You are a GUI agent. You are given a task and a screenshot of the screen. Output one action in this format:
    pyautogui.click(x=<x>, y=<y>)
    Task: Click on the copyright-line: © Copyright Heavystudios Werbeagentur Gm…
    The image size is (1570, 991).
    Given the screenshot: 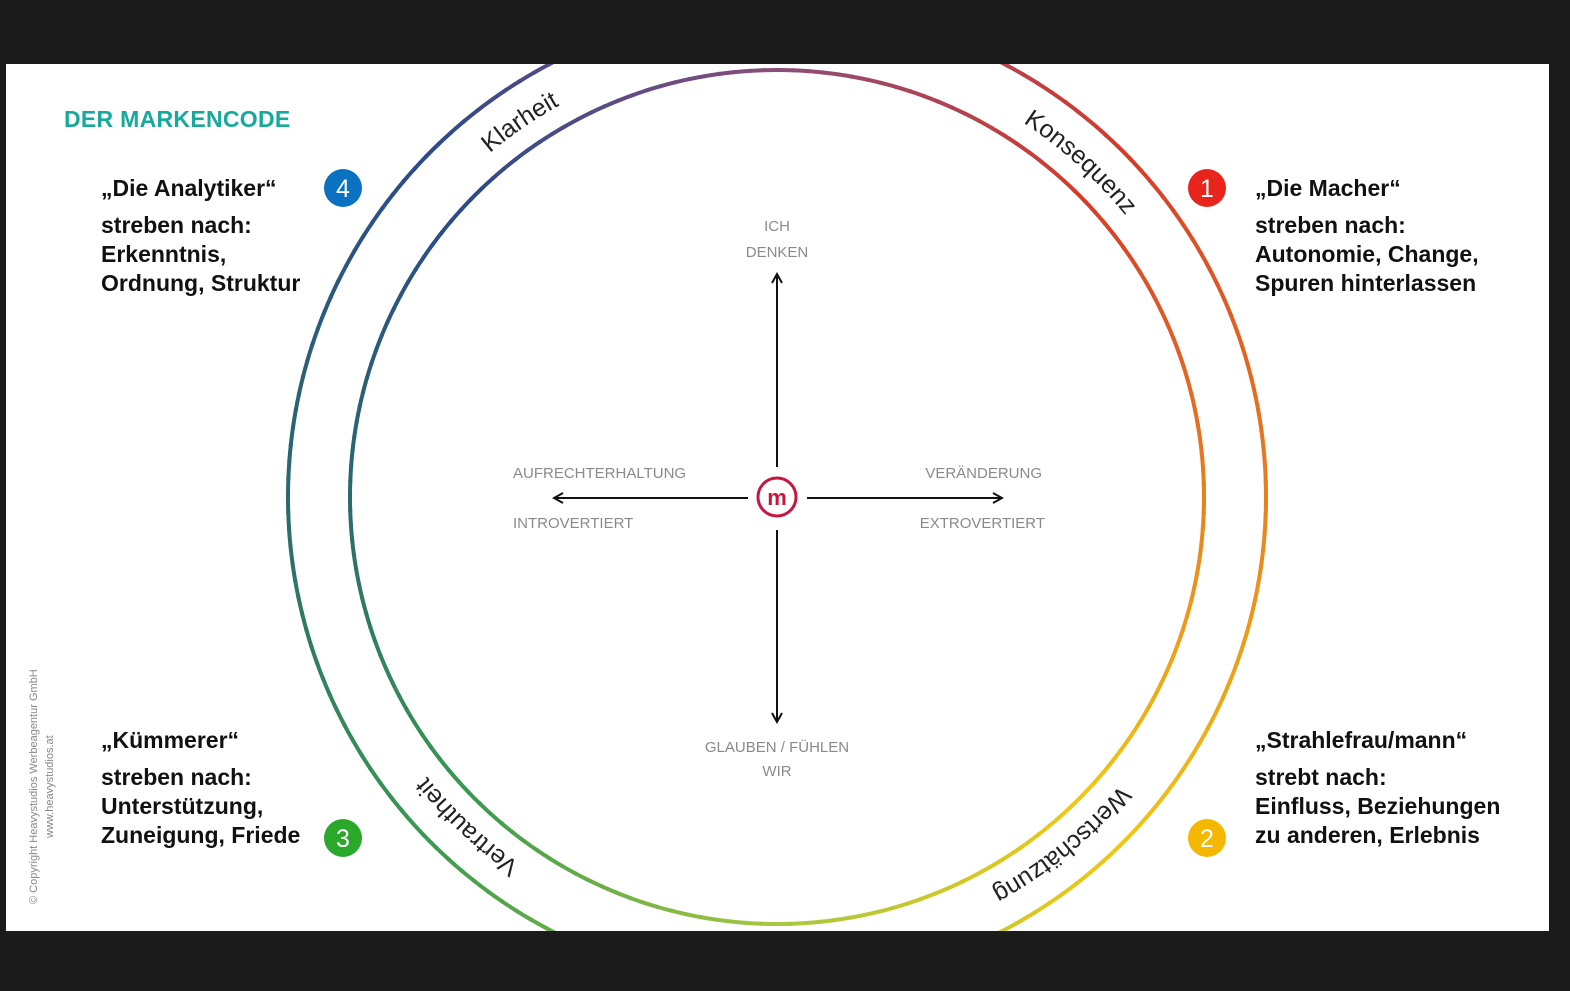 What is the action you would take?
    pyautogui.click(x=34, y=786)
    